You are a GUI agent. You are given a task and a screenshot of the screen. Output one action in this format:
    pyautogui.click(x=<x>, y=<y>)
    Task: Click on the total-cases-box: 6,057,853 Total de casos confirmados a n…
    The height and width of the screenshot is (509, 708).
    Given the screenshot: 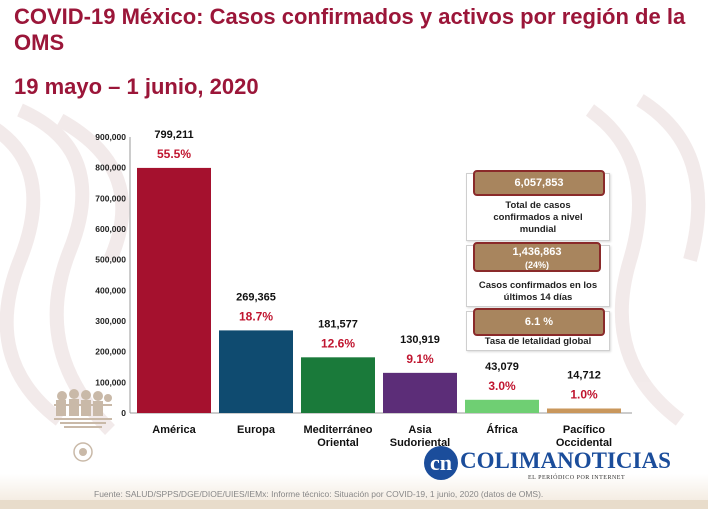 What is the action you would take?
    pyautogui.click(x=538, y=205)
    